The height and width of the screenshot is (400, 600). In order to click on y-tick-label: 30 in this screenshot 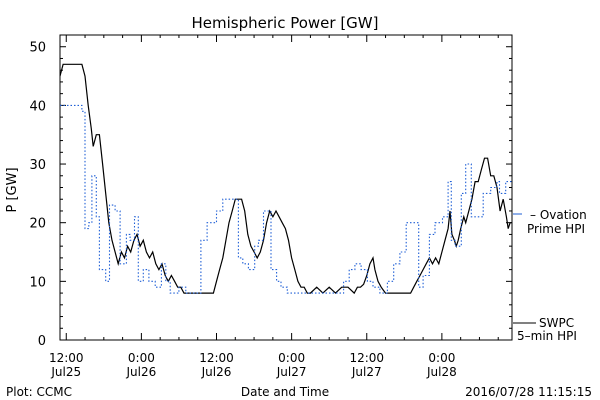, I will do `click(37, 165)`.